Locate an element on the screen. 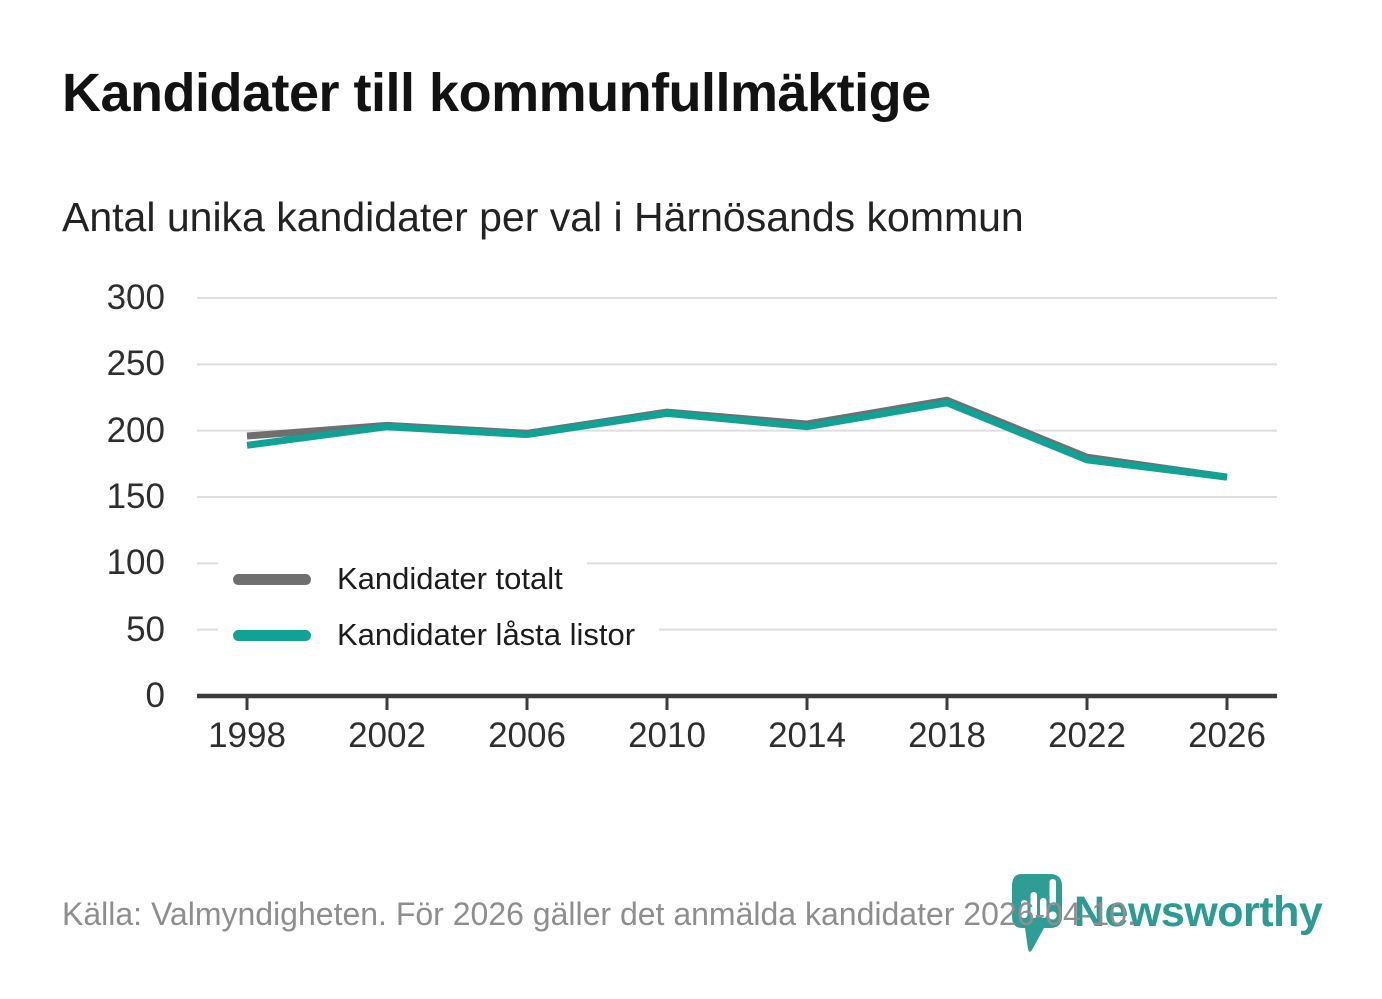  series-line-totalt is located at coordinates (737, 438).